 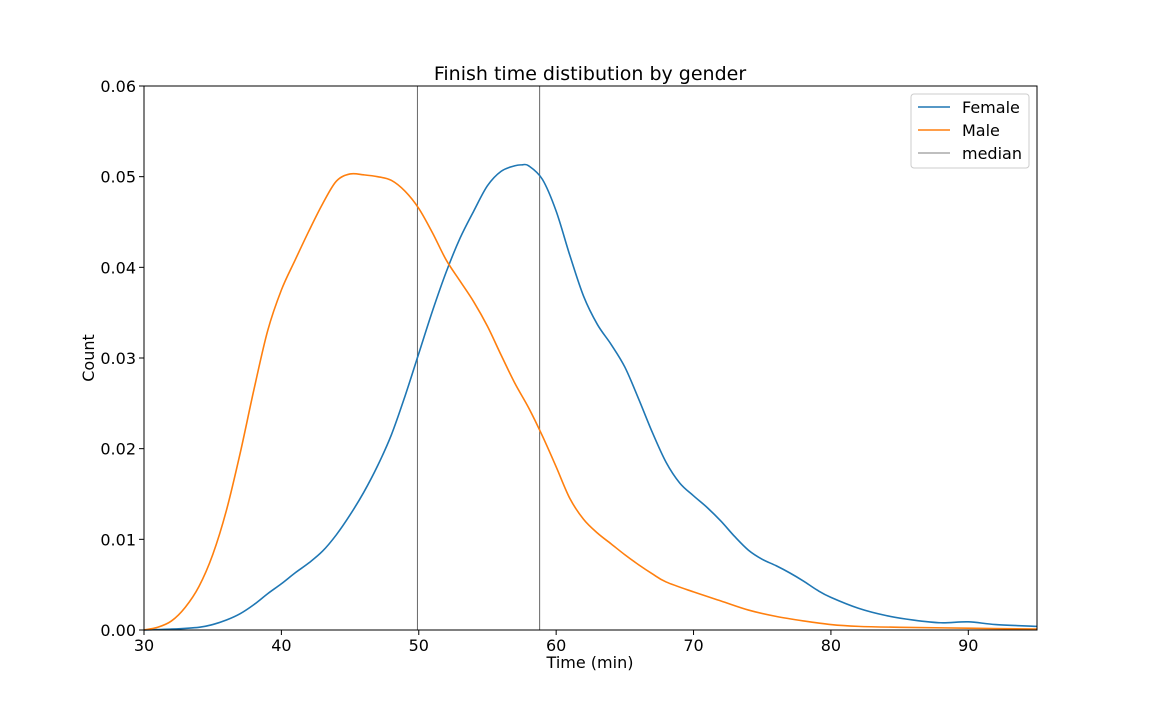 I want to click on y-tick-label: 0.06, so click(x=118, y=86).